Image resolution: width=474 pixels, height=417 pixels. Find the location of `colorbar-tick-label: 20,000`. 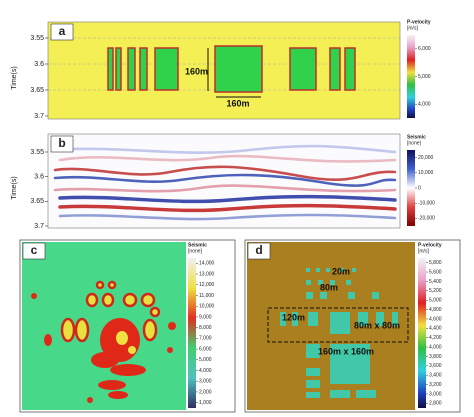

colorbar-tick-label: 20,000 is located at coordinates (426, 158).